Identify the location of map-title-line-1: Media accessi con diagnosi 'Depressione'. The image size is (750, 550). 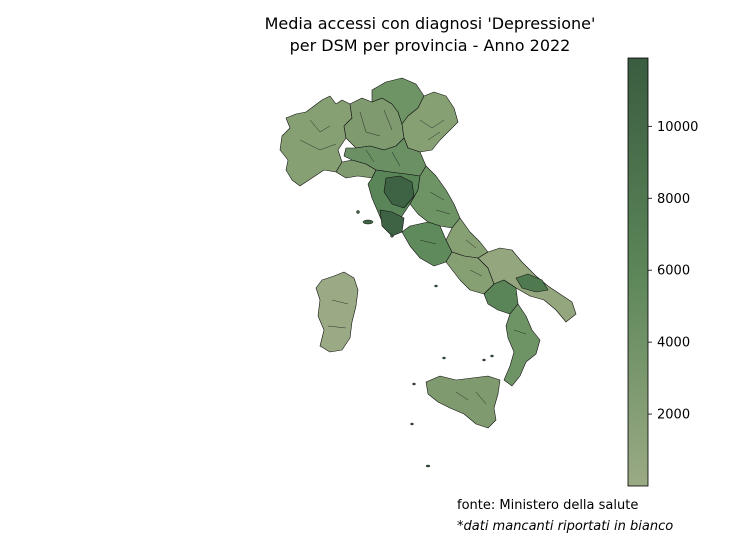
(430, 23).